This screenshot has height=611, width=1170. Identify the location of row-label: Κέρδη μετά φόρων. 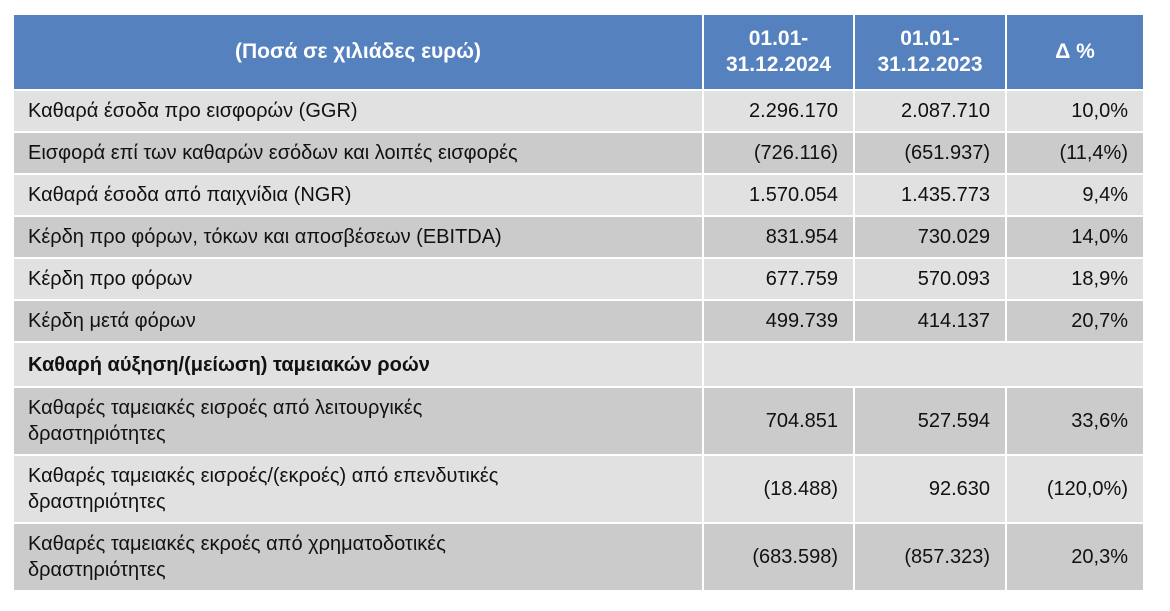
(358, 321).